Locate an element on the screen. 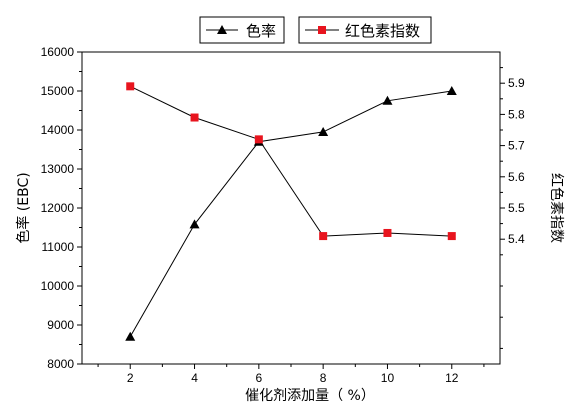 This screenshot has height=413, width=576. x-tick-label: 2 is located at coordinates (130, 378).